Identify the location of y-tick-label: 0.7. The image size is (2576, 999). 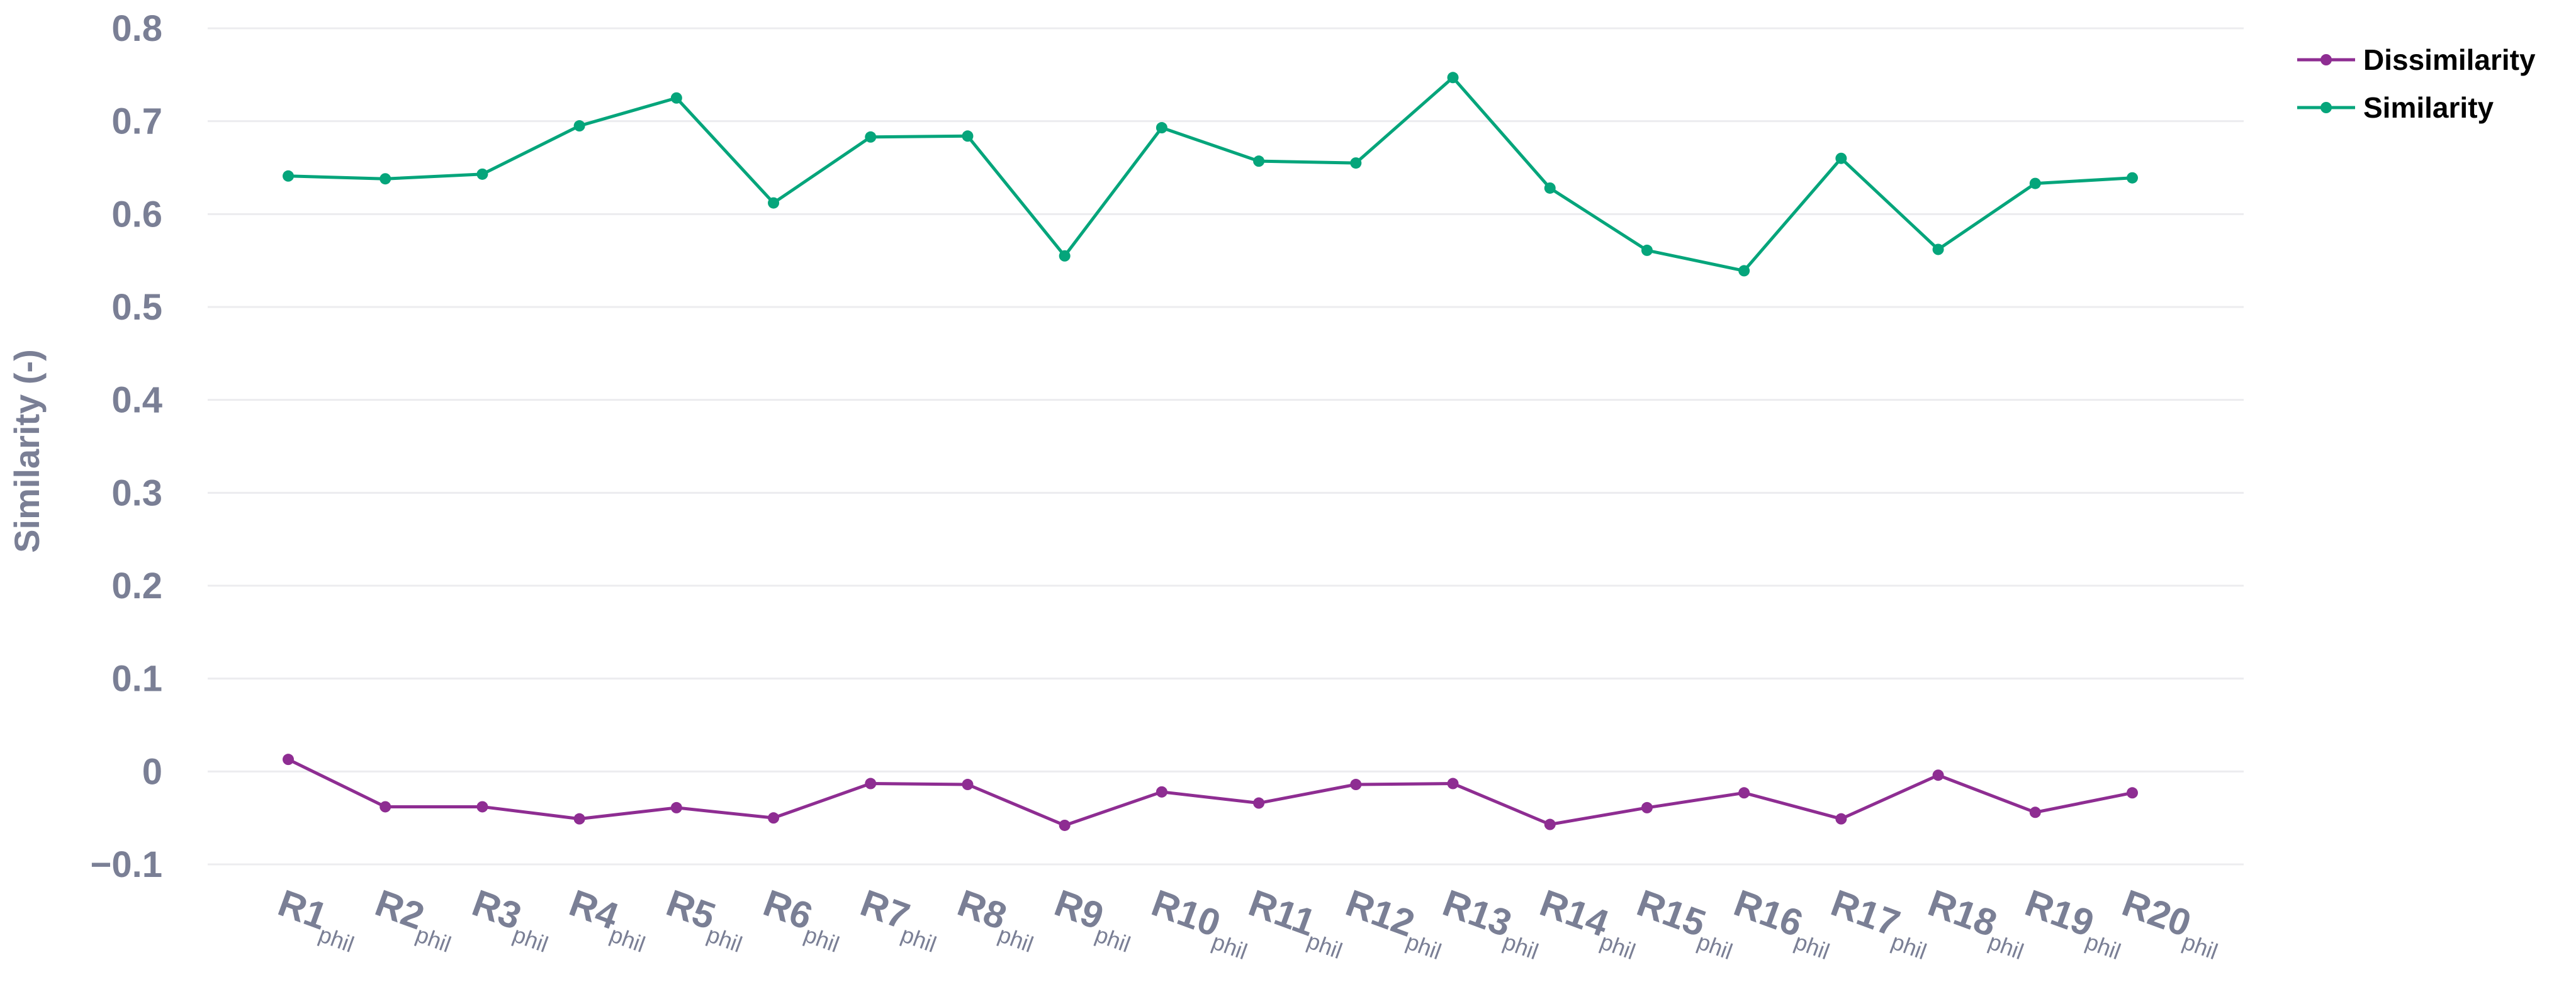
(136, 121).